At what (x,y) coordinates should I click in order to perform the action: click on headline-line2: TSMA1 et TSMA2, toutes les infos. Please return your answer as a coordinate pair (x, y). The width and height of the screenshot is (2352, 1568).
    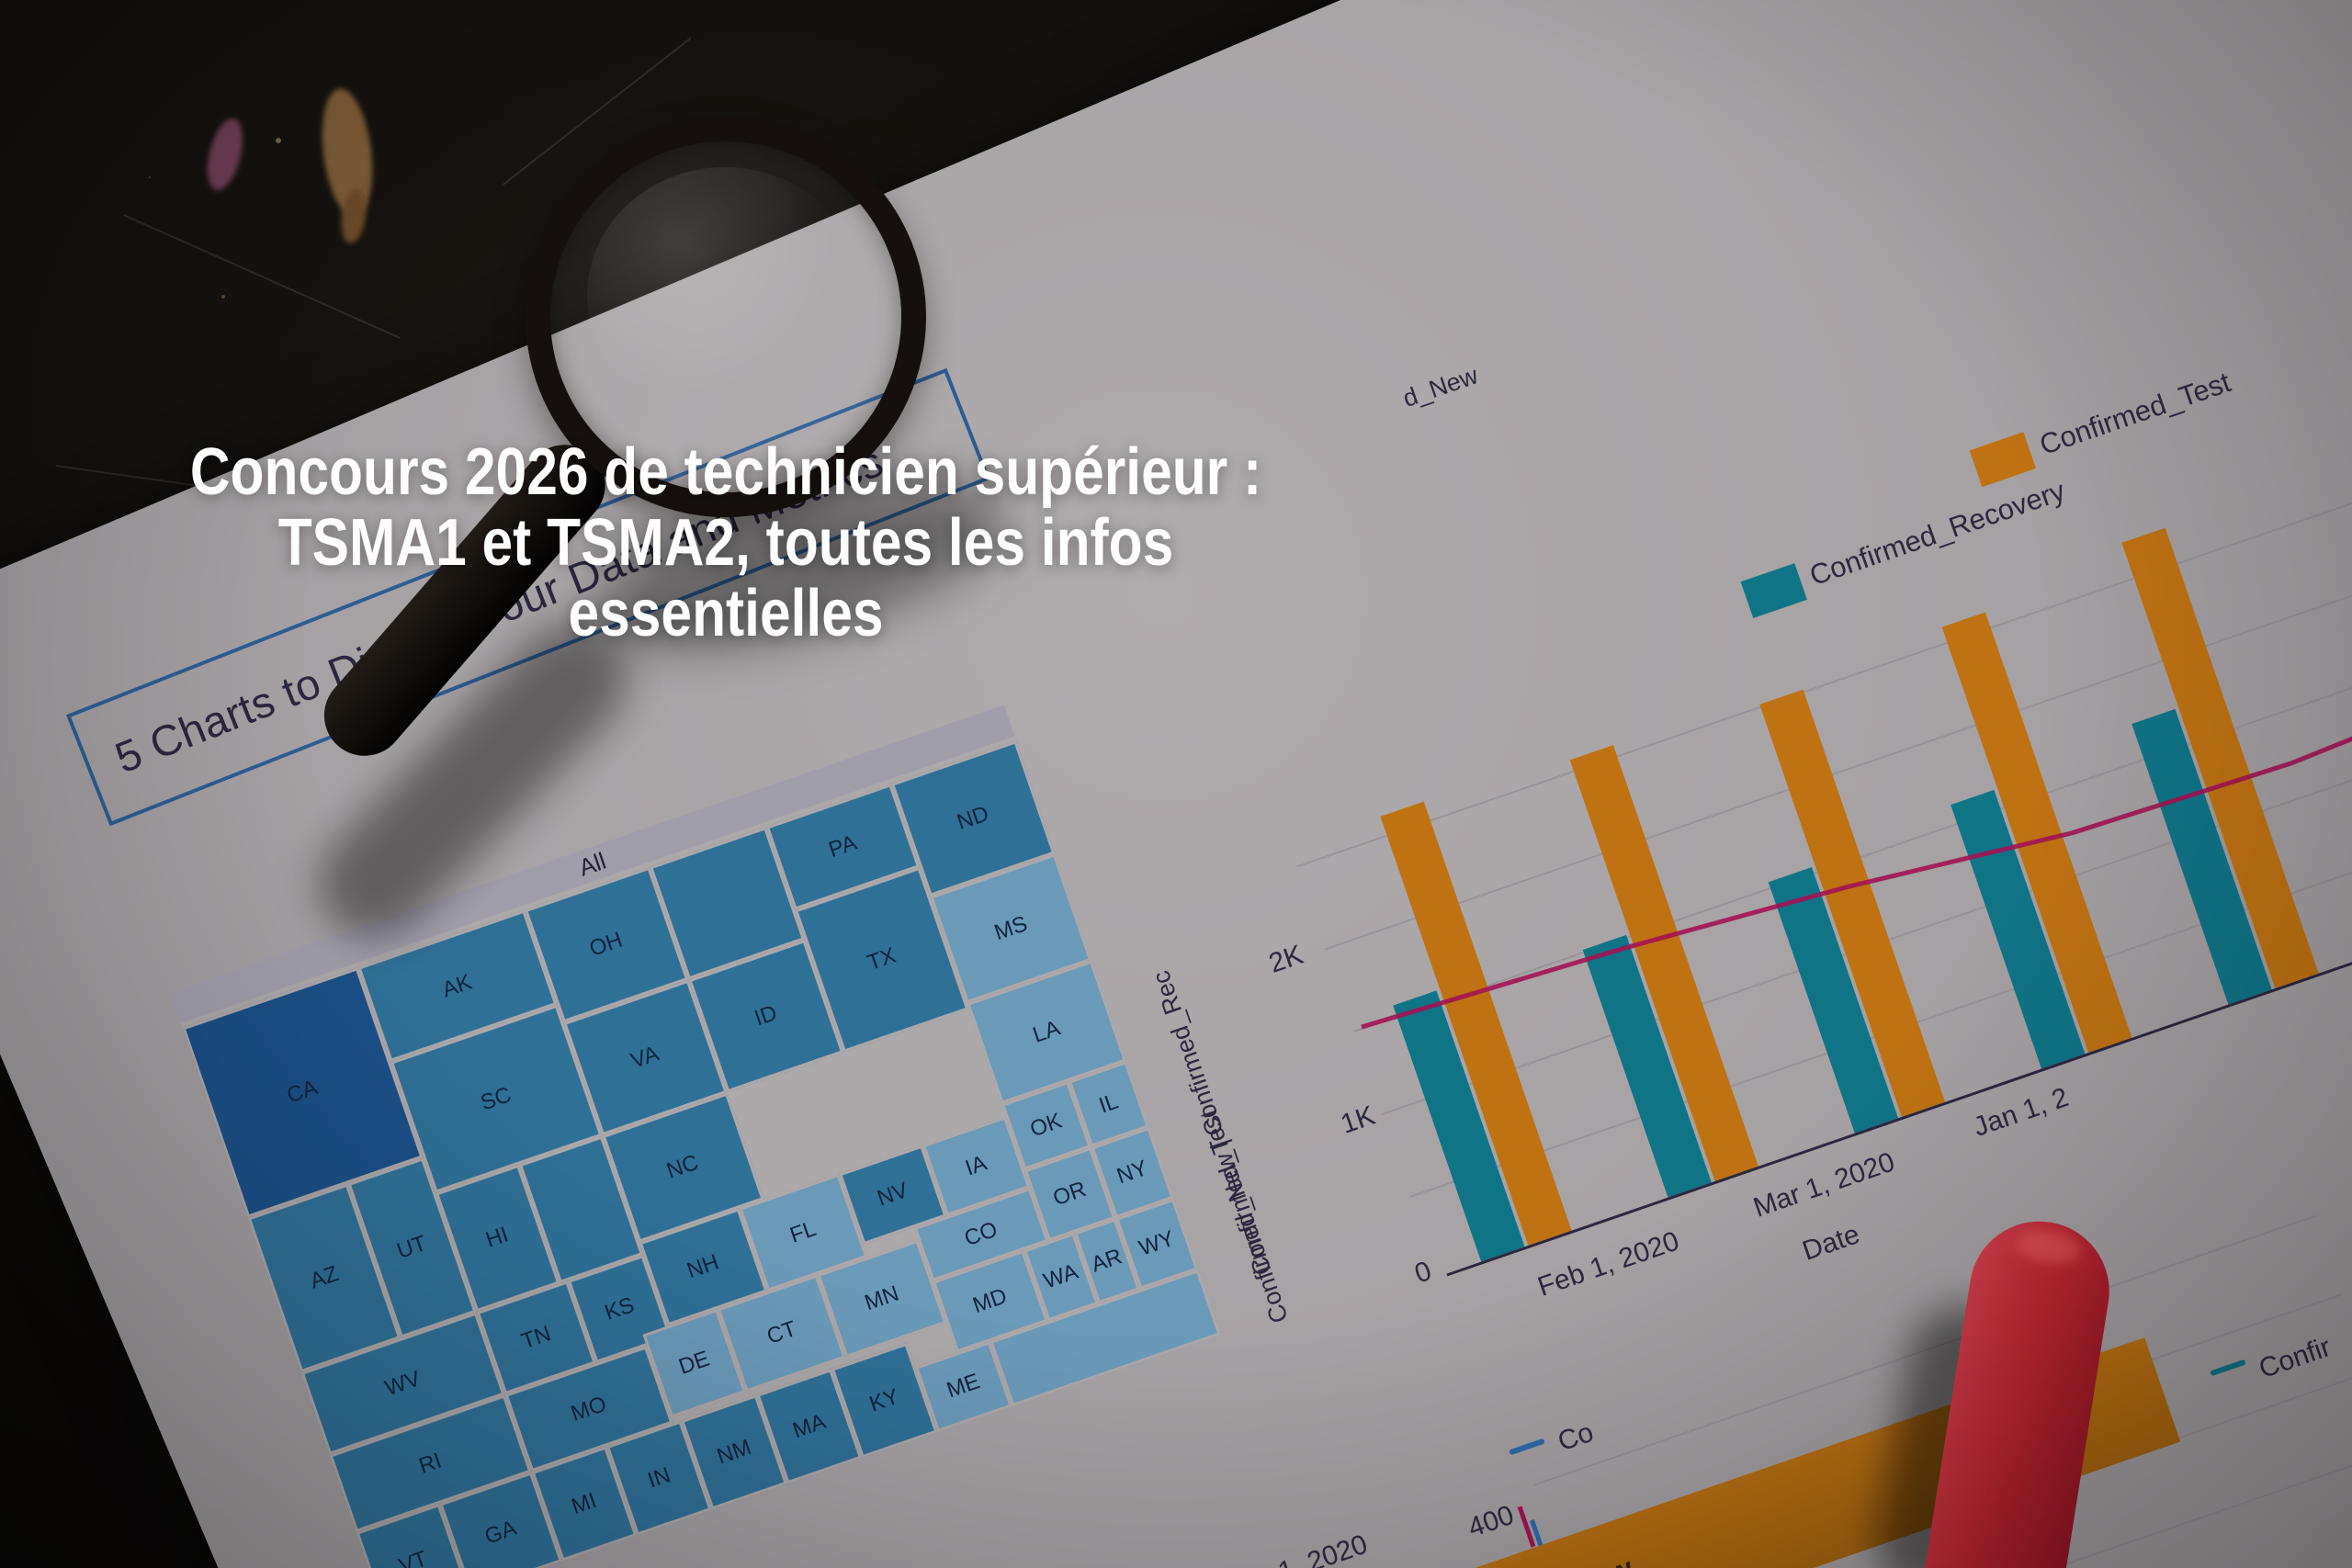
    Looking at the image, I should click on (725, 543).